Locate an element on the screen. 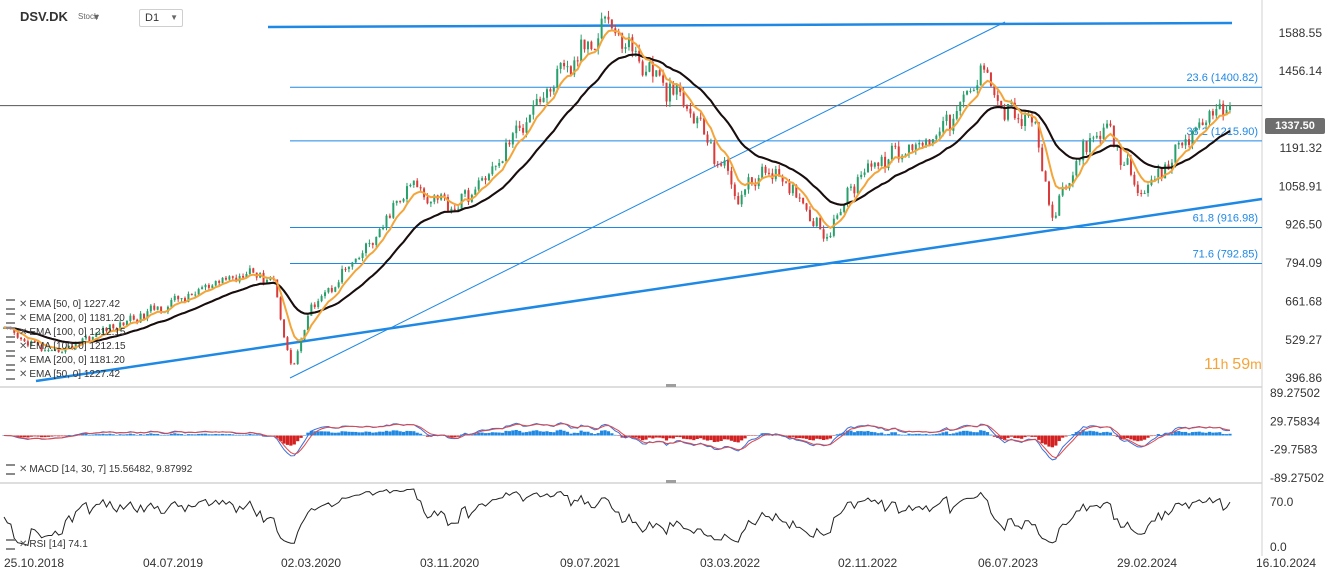  timeframe-select: D1 ▼ is located at coordinates (161, 18).